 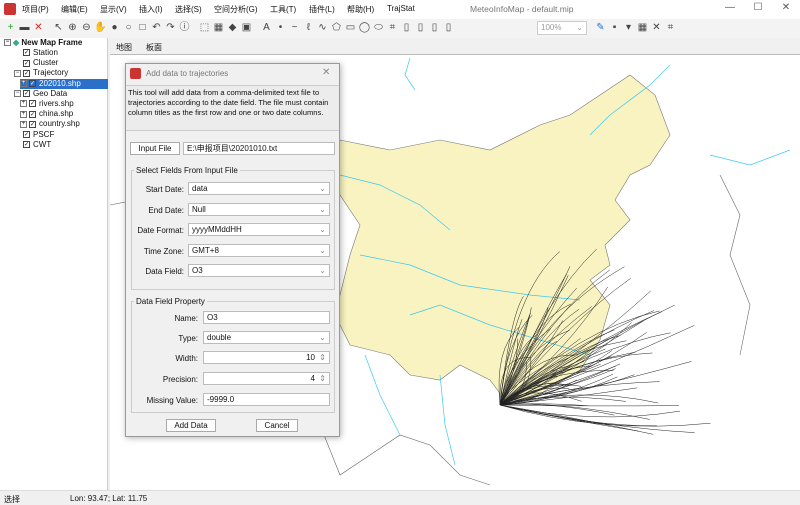 I want to click on zoom-select: 100% ⌄, so click(x=562, y=28).